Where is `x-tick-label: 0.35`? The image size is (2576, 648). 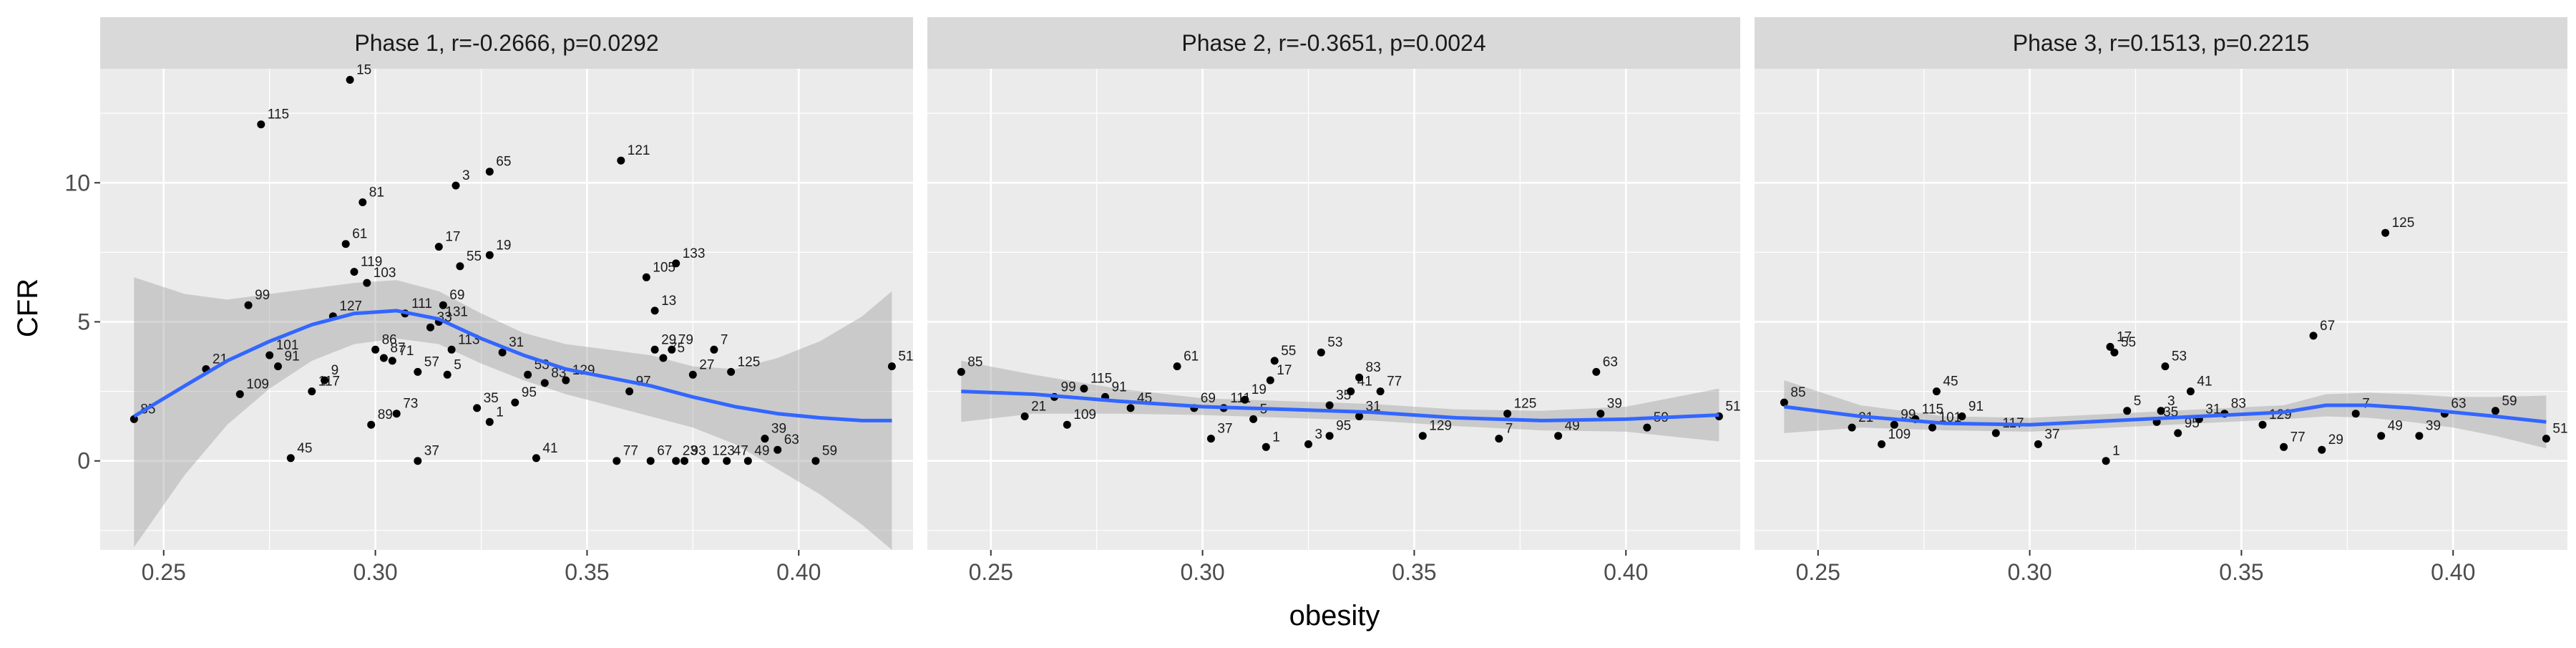
x-tick-label: 0.35 is located at coordinates (2241, 572).